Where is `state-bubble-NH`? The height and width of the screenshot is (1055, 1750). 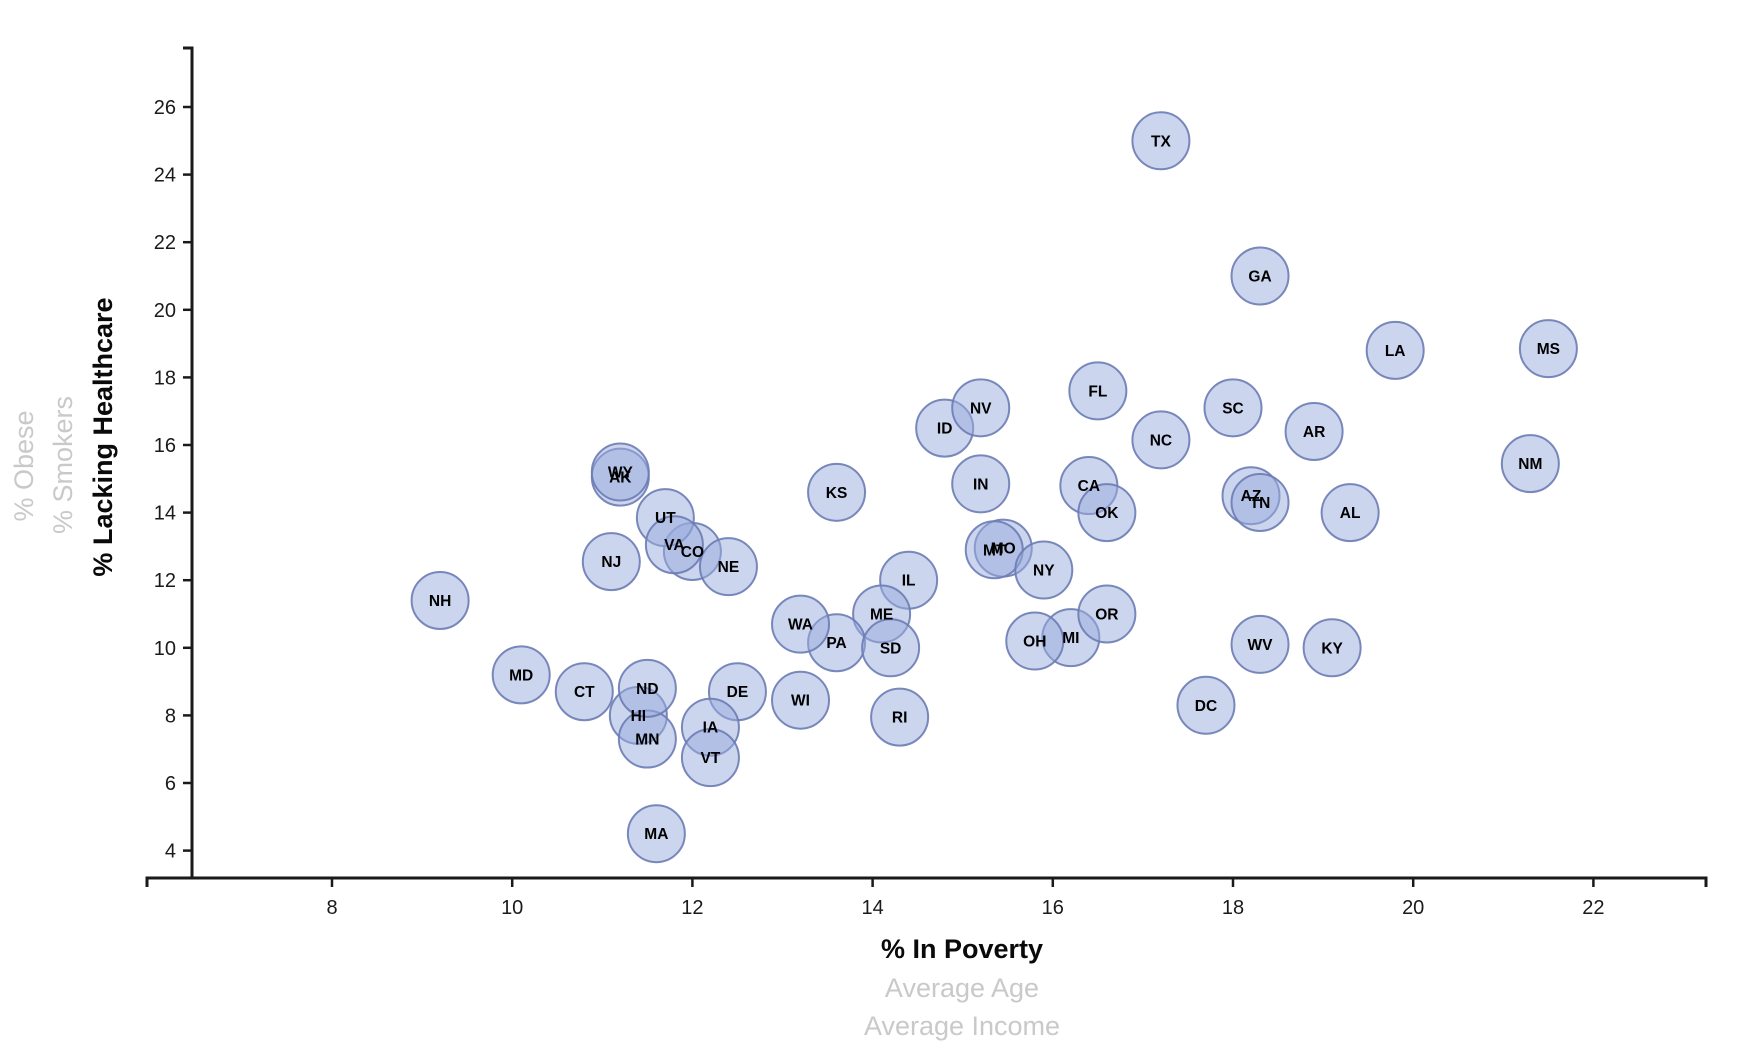 state-bubble-NH is located at coordinates (440, 600).